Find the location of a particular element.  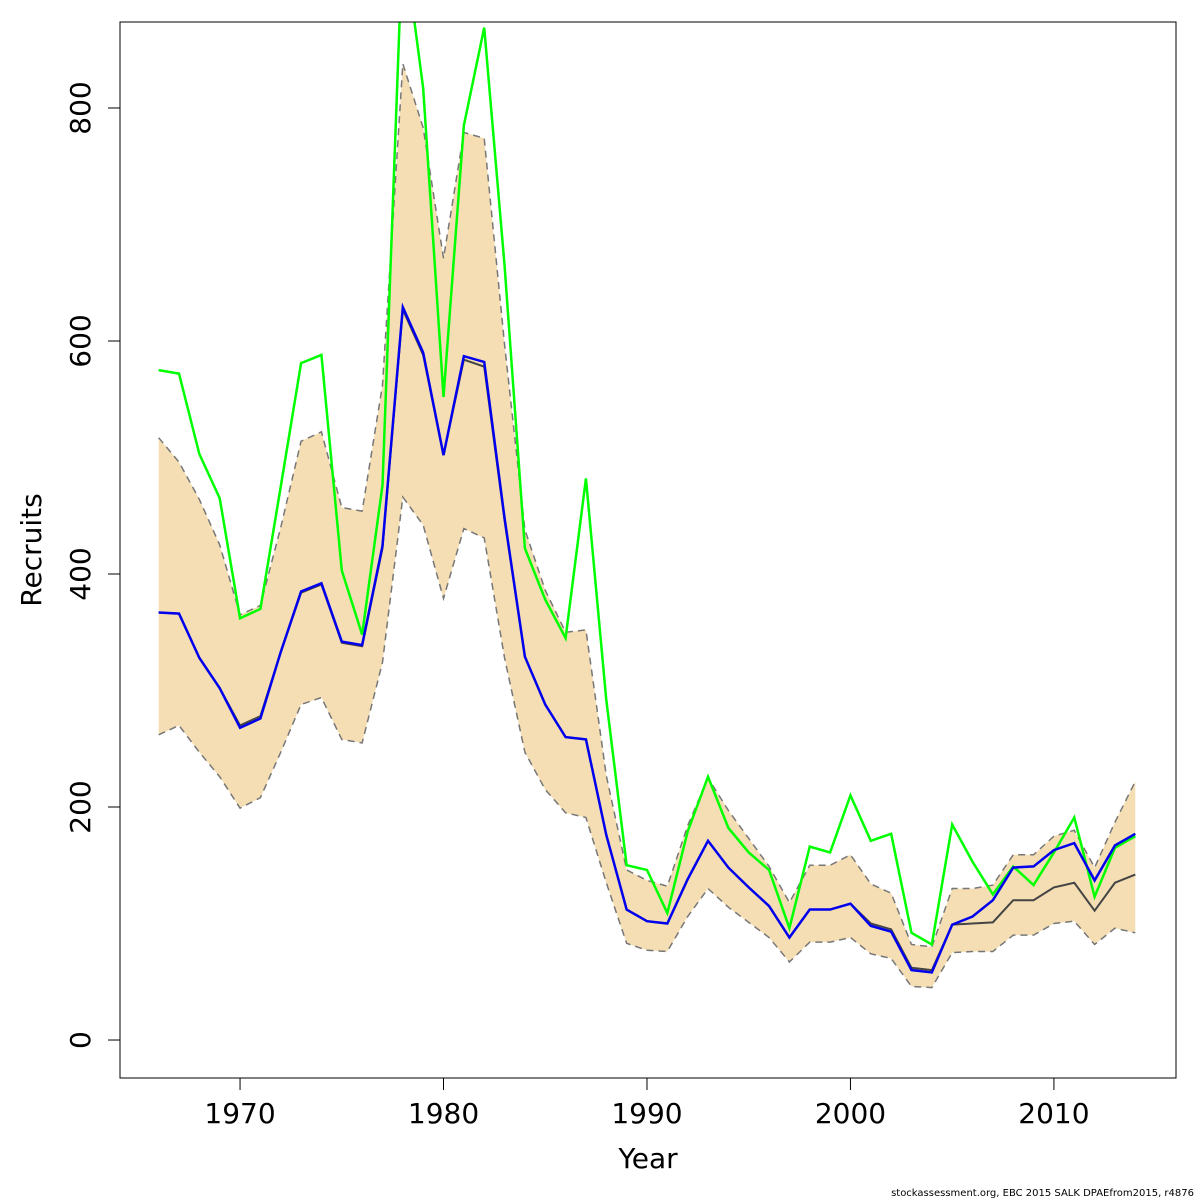

y-tick-label: 800 is located at coordinates (80, 107).